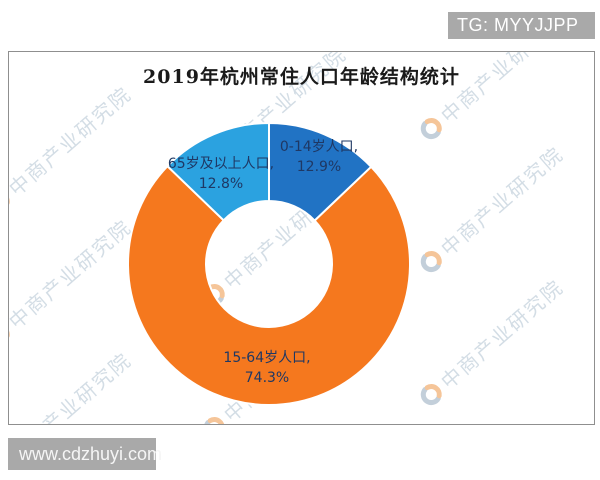  I want to click on chart-title: 2019年杭州常住人口年龄结构统计, so click(301, 77).